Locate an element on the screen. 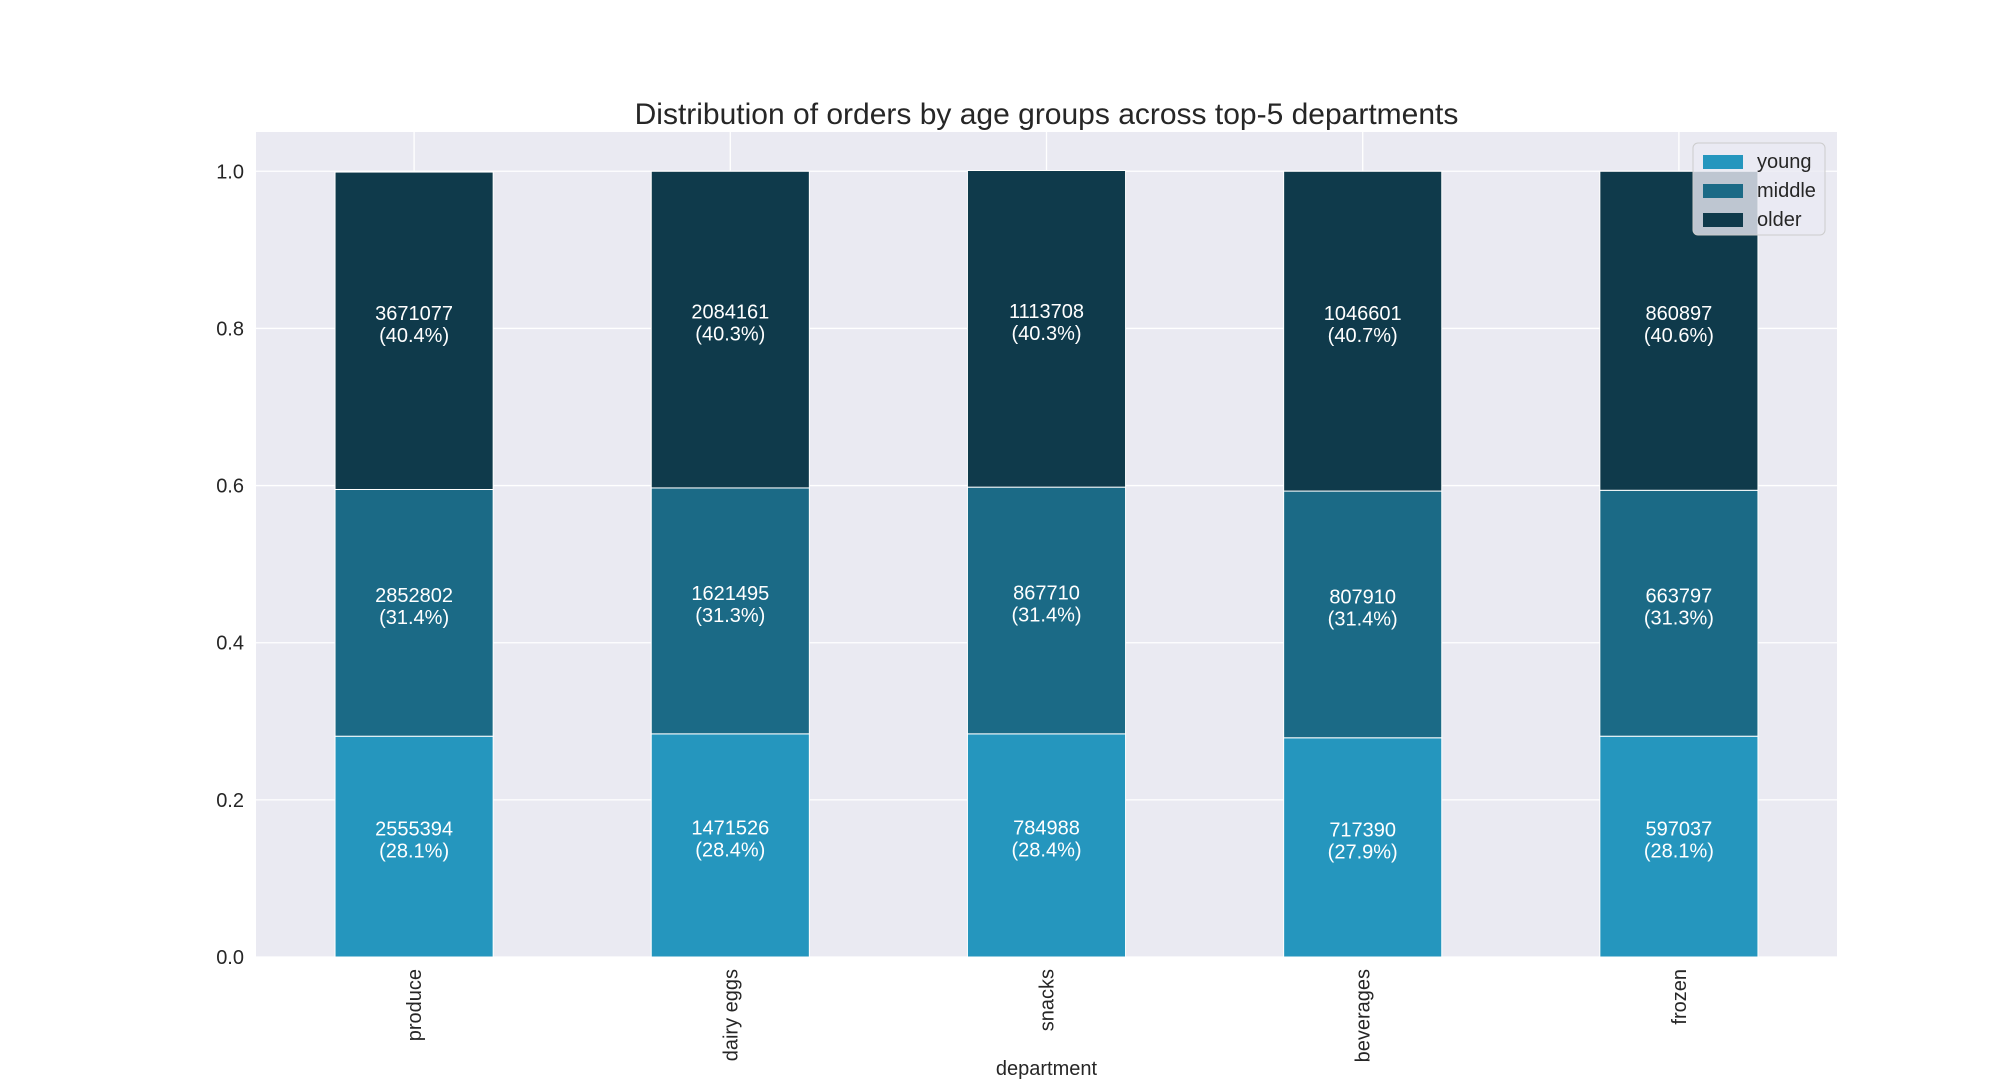 The image size is (2016, 1080). bar-data-label: 1046601 (40.7%) is located at coordinates (1363, 325).